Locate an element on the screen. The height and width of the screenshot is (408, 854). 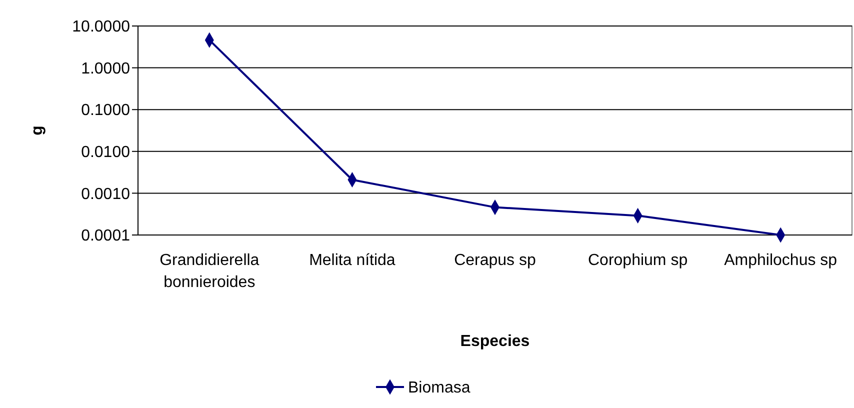
y-tick-label: 0.1000 is located at coordinates (105, 111).